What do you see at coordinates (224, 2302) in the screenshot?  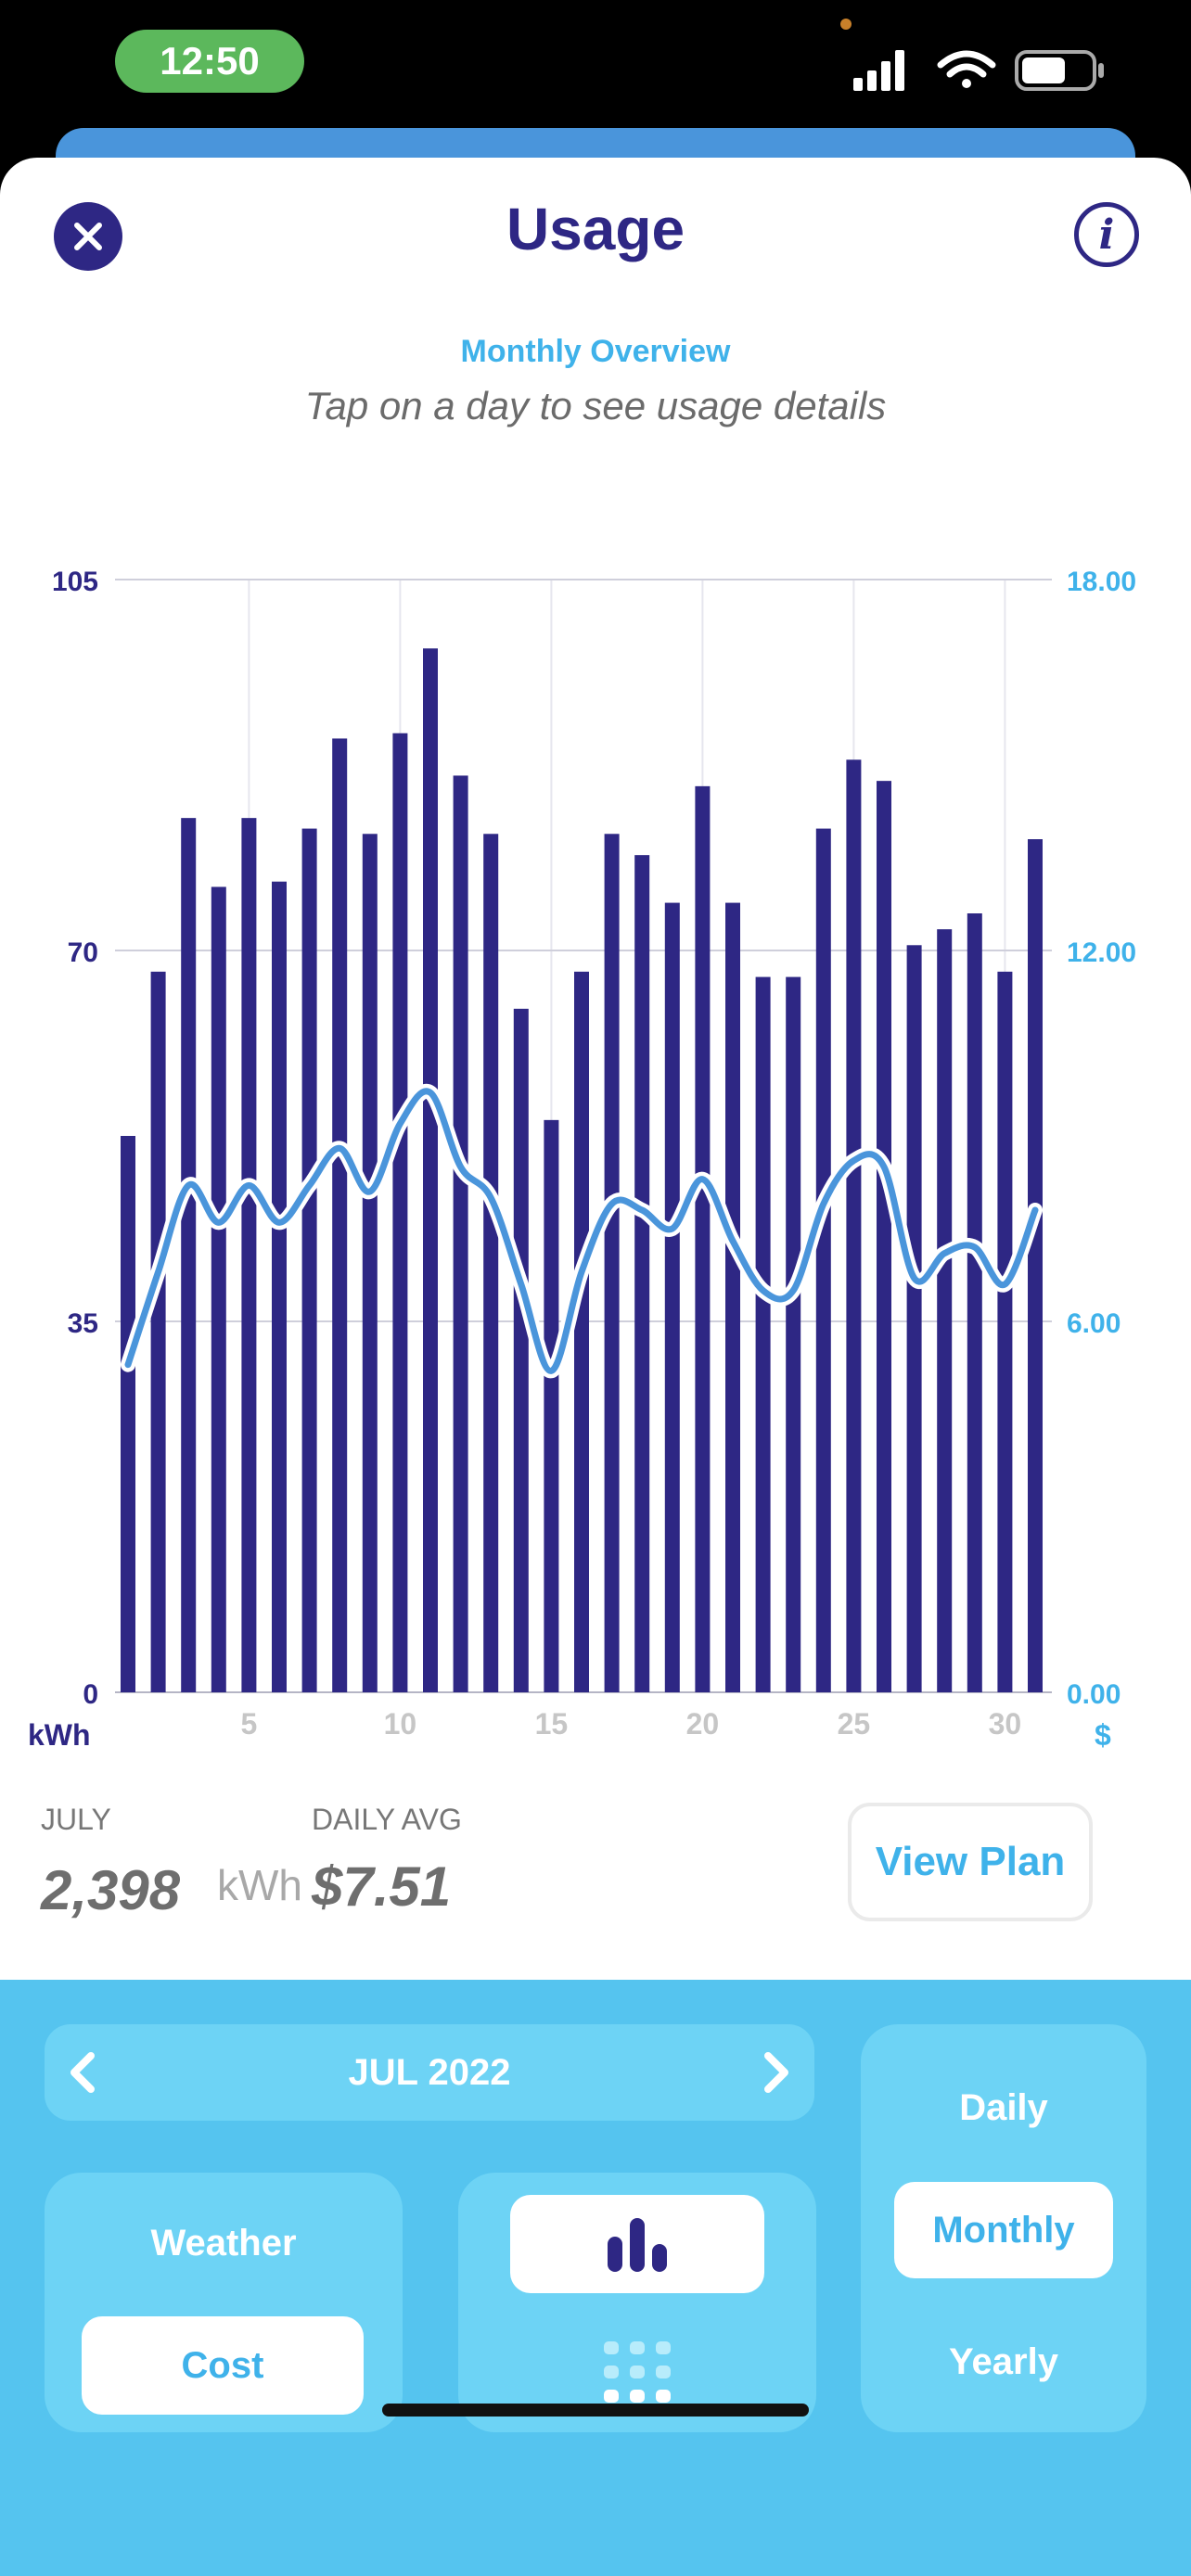 I see `metric-toggle: Weather Cost` at bounding box center [224, 2302].